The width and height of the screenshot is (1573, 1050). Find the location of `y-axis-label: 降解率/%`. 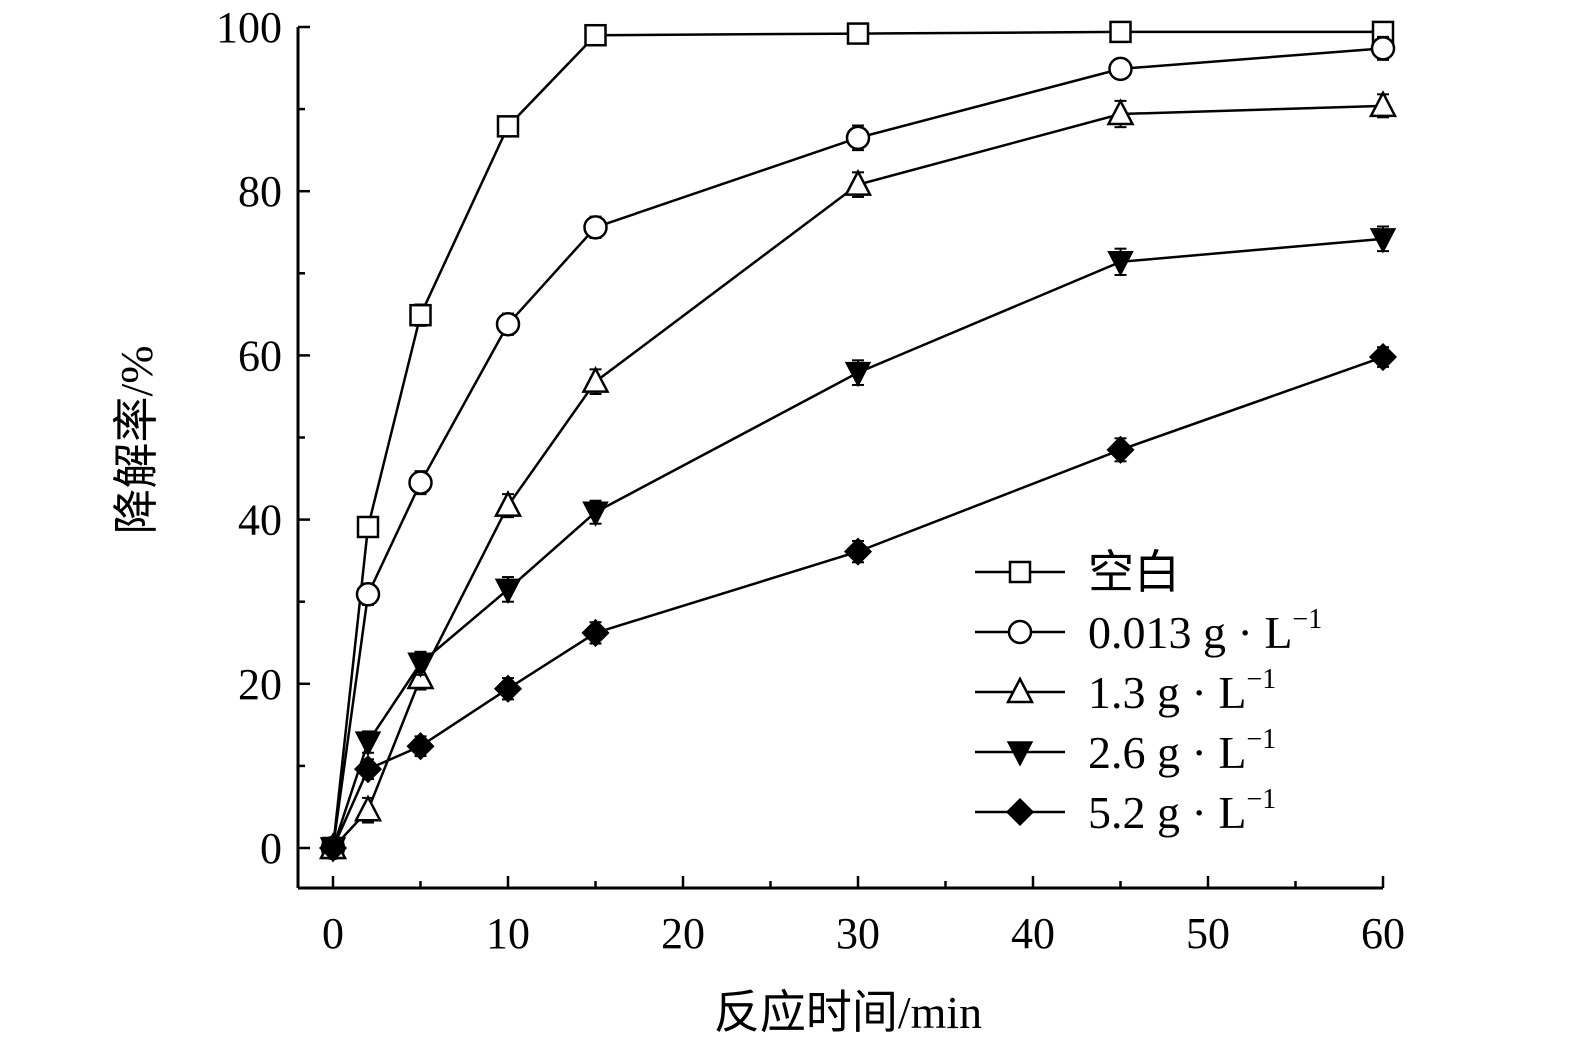

y-axis-label: 降解率/% is located at coordinates (136, 439).